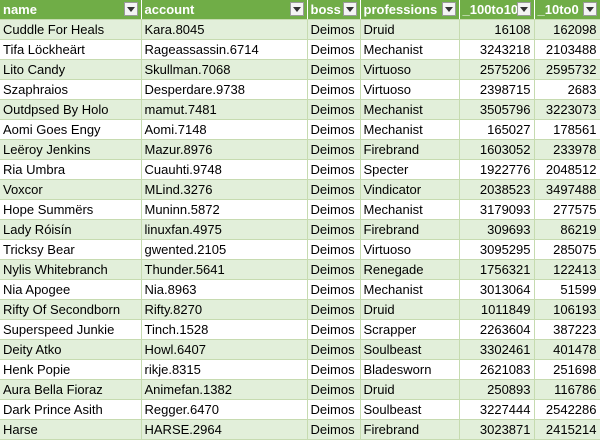 This screenshot has width=600, height=441. What do you see at coordinates (567, 309) in the screenshot?
I see `cell-10to0: 106193` at bounding box center [567, 309].